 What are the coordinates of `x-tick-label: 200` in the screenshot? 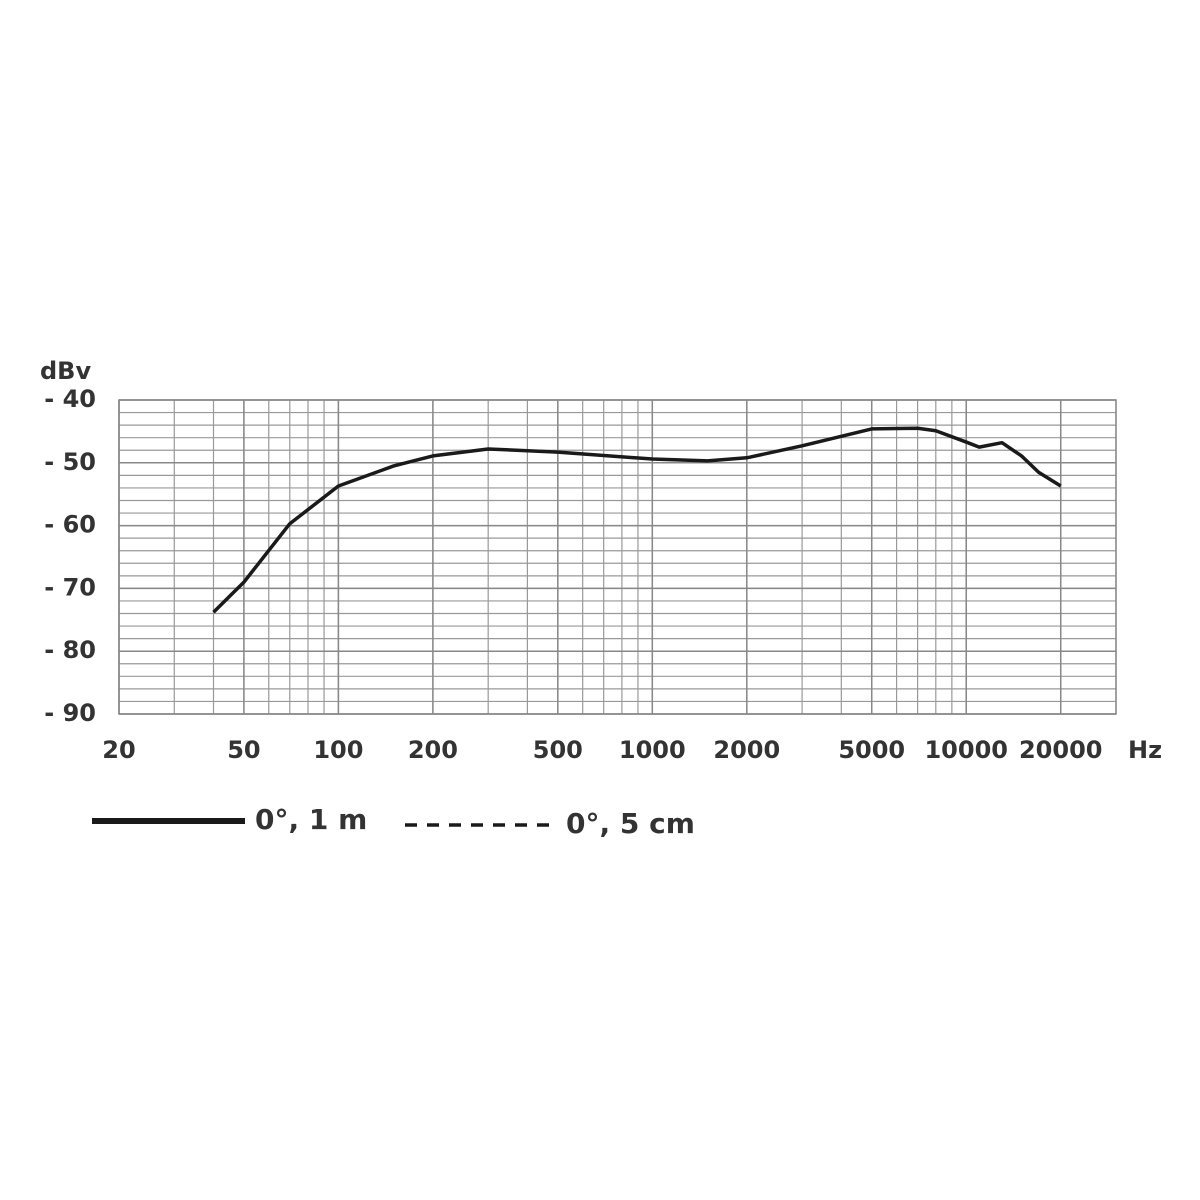 It's located at (433, 750).